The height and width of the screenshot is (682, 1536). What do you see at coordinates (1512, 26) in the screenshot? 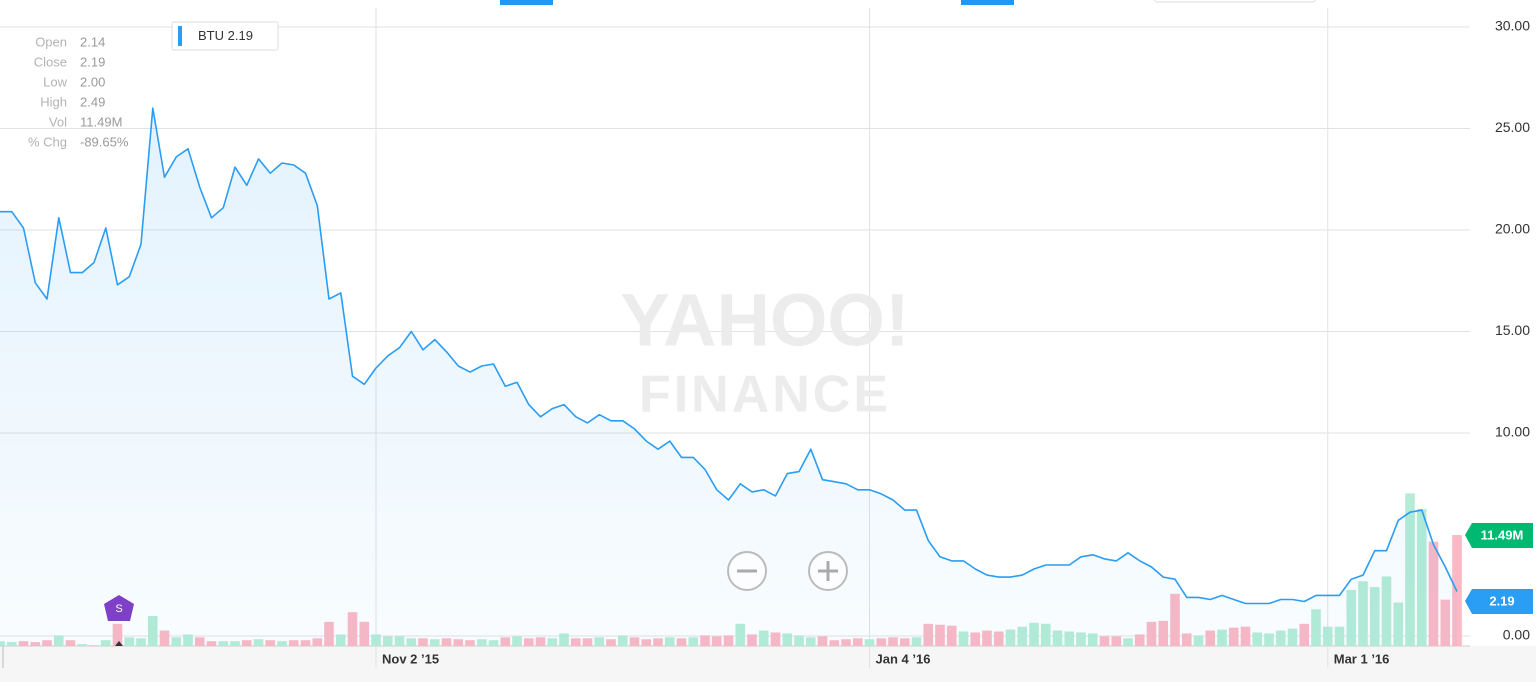
I see `y-tick-label: 30.00` at bounding box center [1512, 26].